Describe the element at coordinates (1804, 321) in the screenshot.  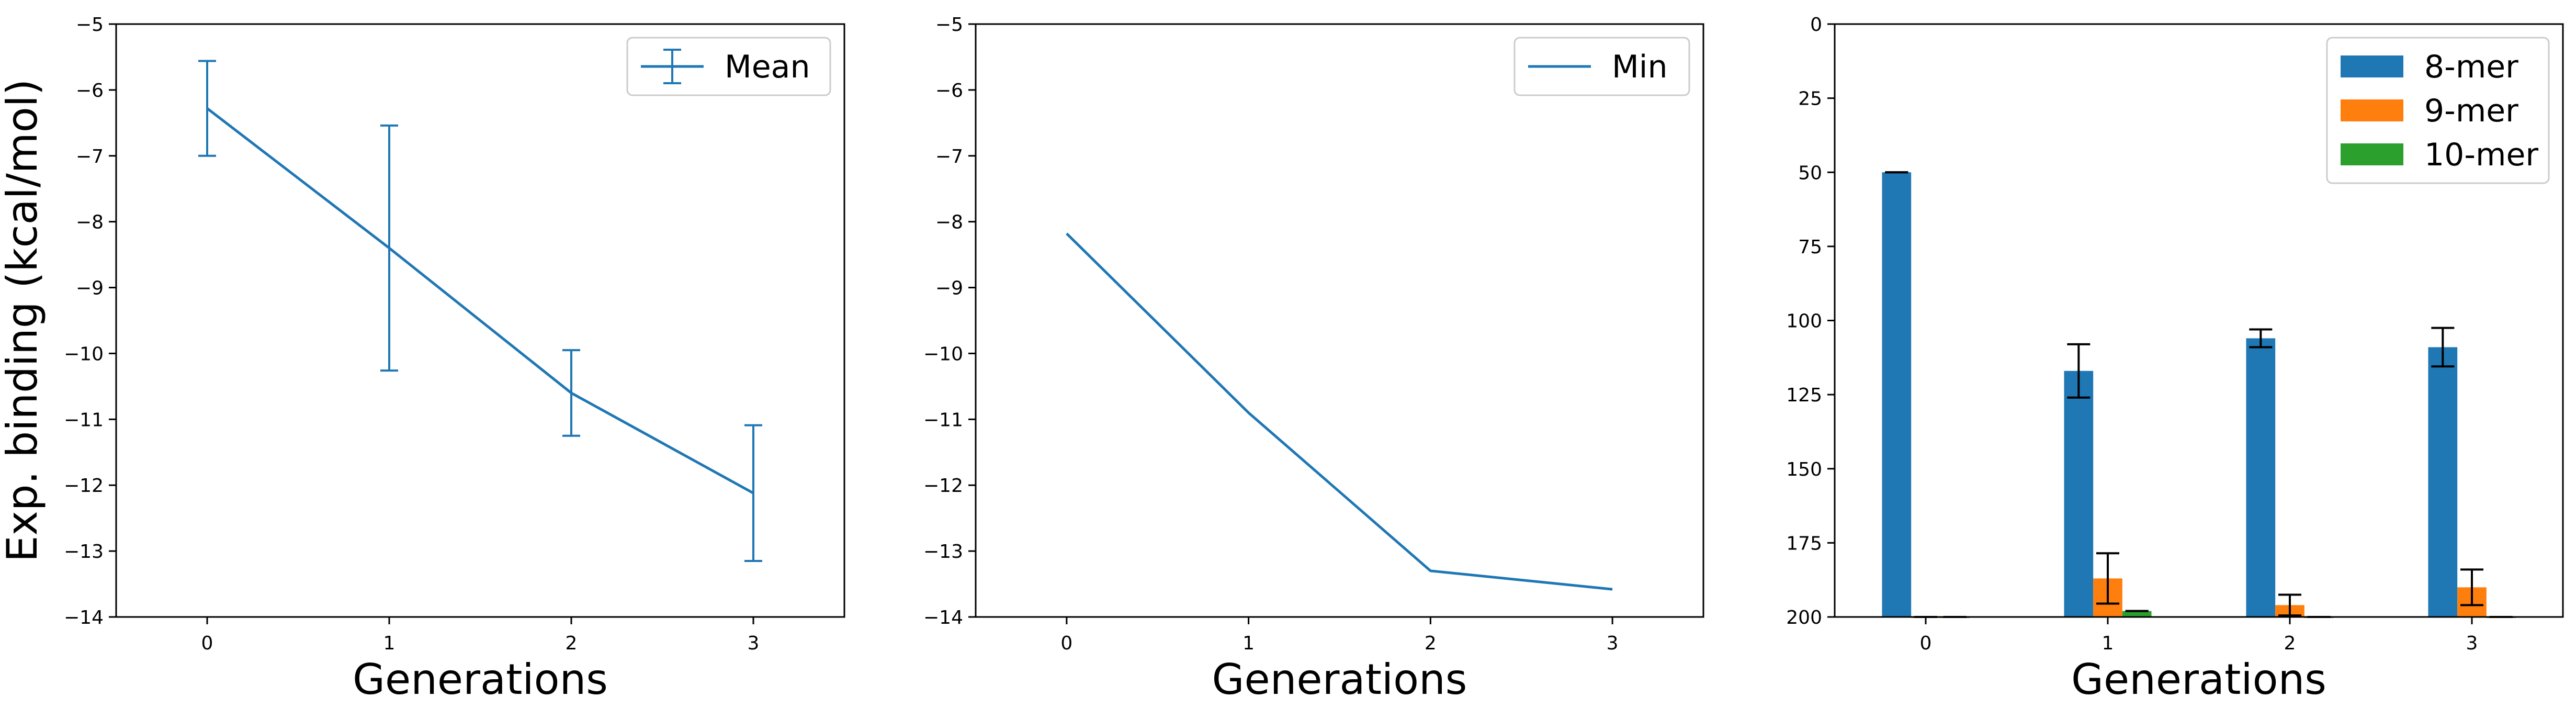
I see `y-tick-label: 100` at that location.